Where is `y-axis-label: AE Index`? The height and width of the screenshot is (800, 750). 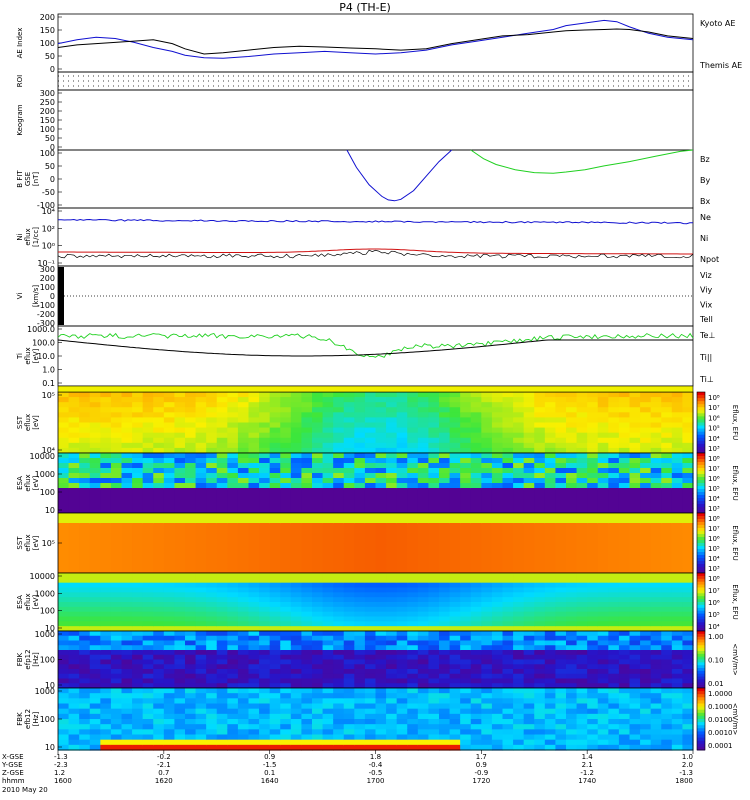 y-axis-label: AE Index is located at coordinates (20, 43).